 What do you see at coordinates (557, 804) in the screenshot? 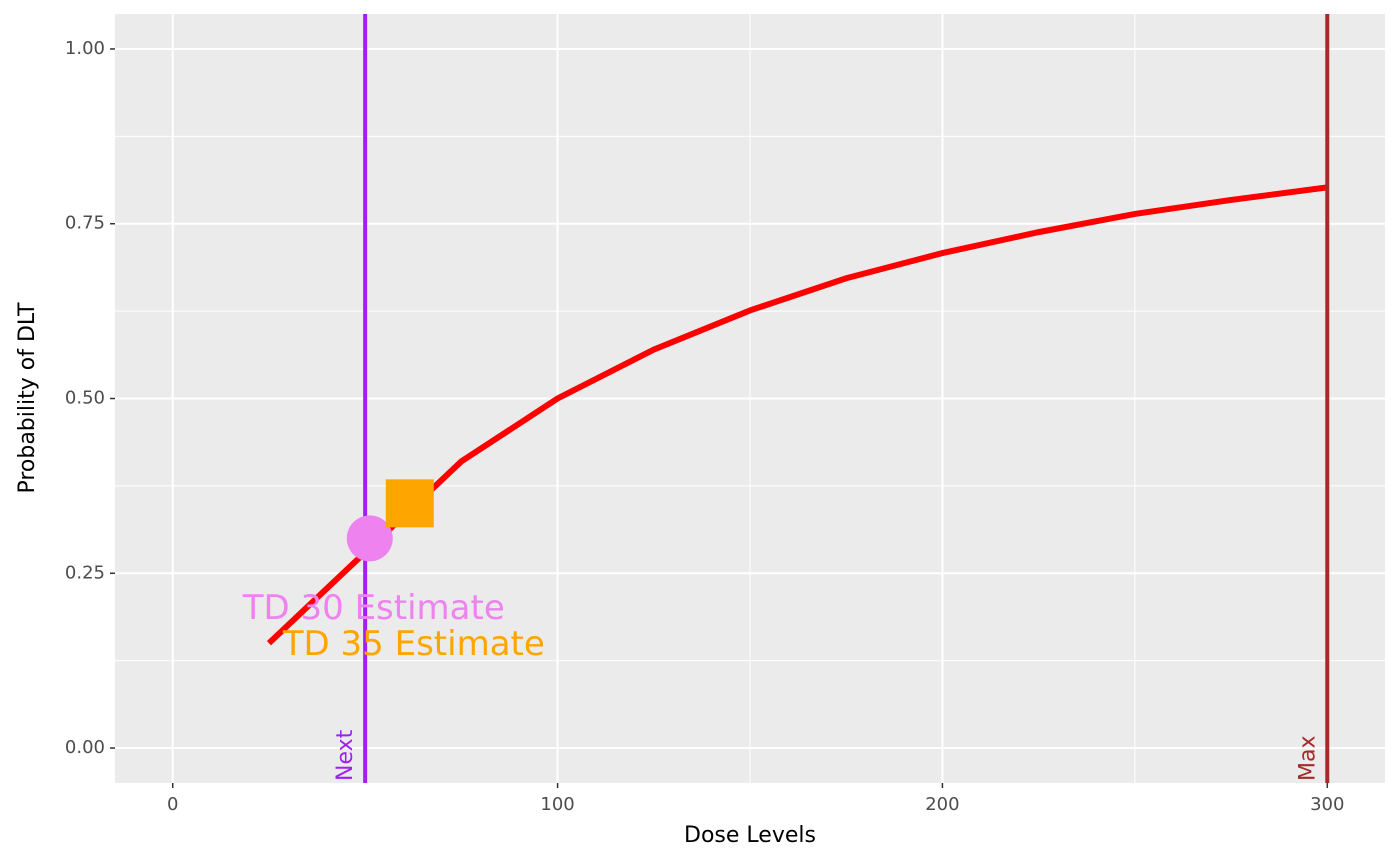
I see `x-tick-label: 100` at bounding box center [557, 804].